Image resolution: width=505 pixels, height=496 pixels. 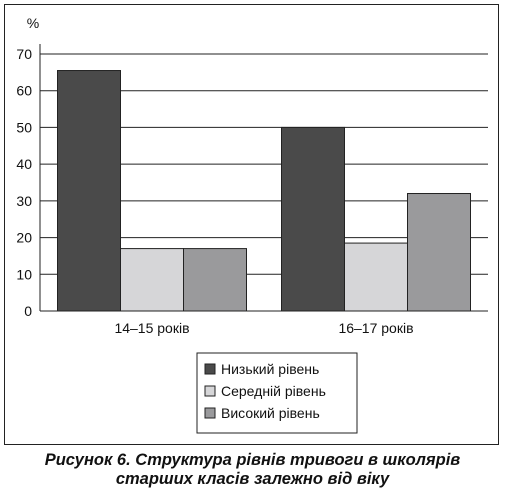 I want to click on y-tick-label: 70, so click(x=24, y=54).